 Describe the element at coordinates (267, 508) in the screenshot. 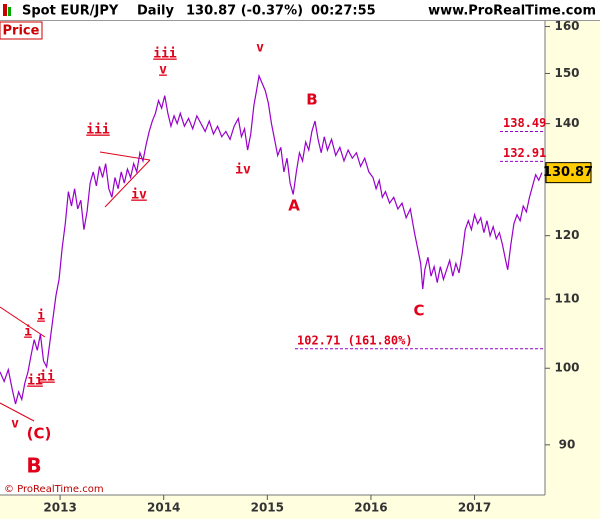

I see `x-tick-label: 2015` at that location.